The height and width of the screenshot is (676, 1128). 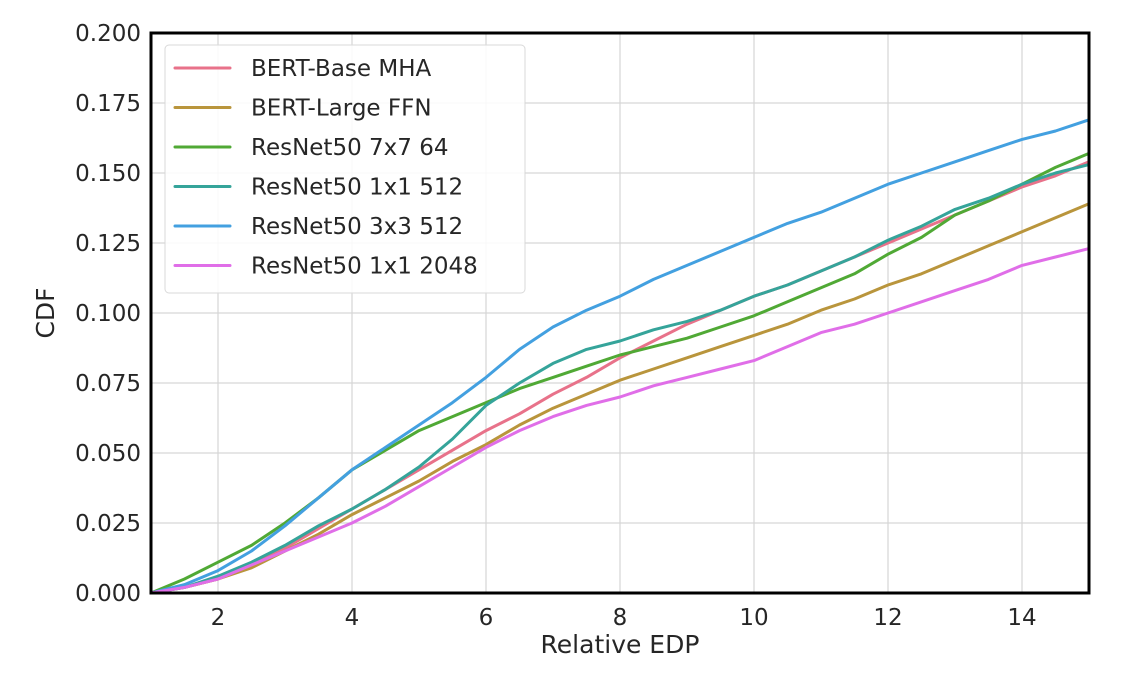 What do you see at coordinates (108, 174) in the screenshot?
I see `y-tick-label: 0.150` at bounding box center [108, 174].